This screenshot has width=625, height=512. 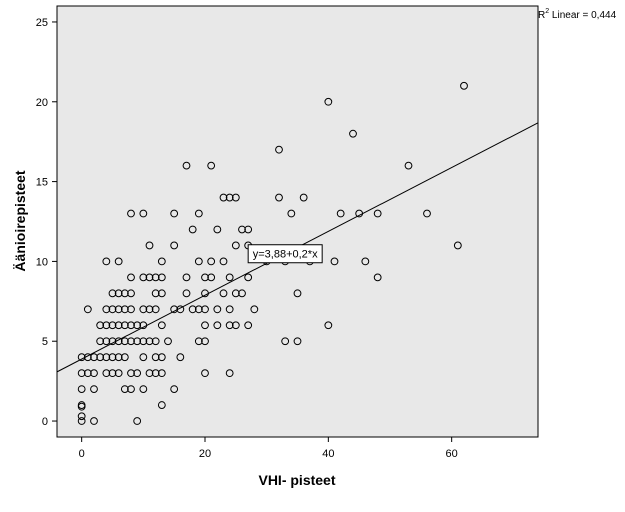 I want to click on y-tick-label: 10, so click(x=42, y=262).